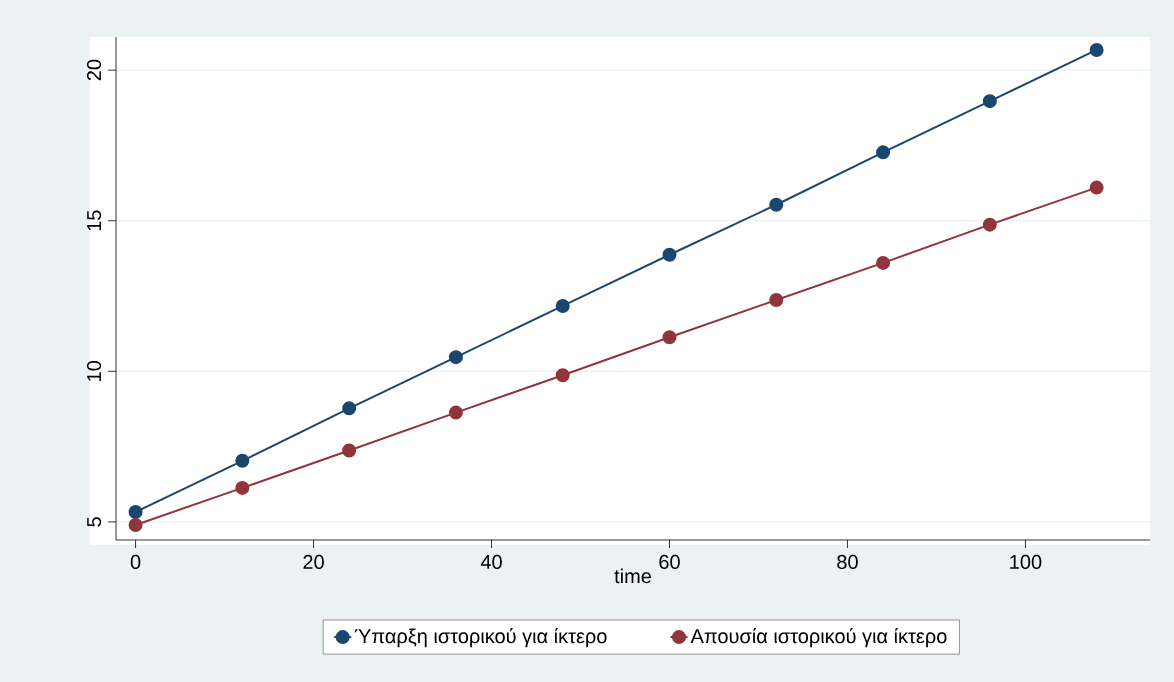  Describe the element at coordinates (632, 576) in the screenshot. I see `x-axis-title: time` at that location.